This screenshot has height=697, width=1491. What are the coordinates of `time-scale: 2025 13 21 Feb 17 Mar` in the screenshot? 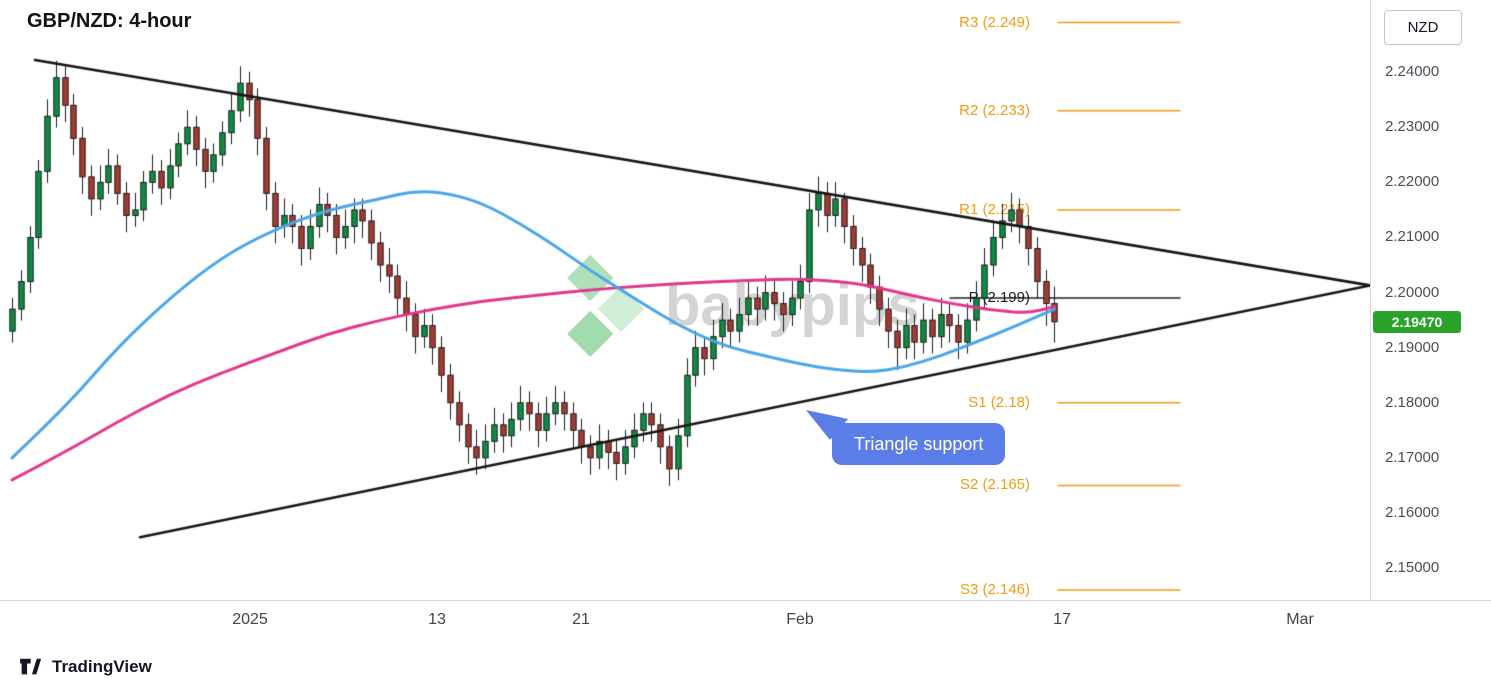 It's located at (685, 622).